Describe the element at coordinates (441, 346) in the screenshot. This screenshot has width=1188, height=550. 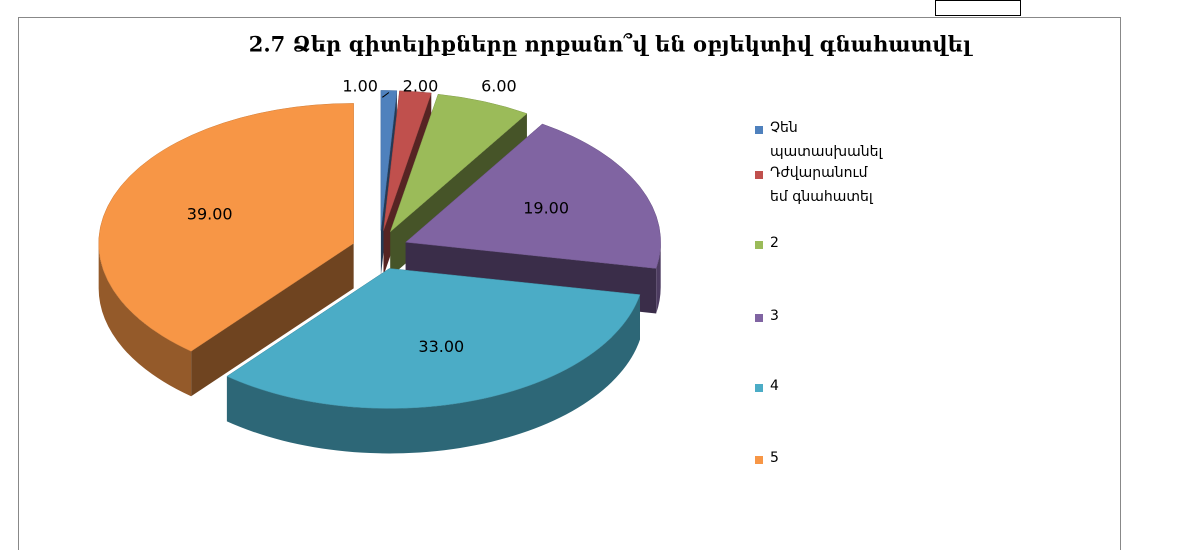
I see `data-label: 33.00` at that location.